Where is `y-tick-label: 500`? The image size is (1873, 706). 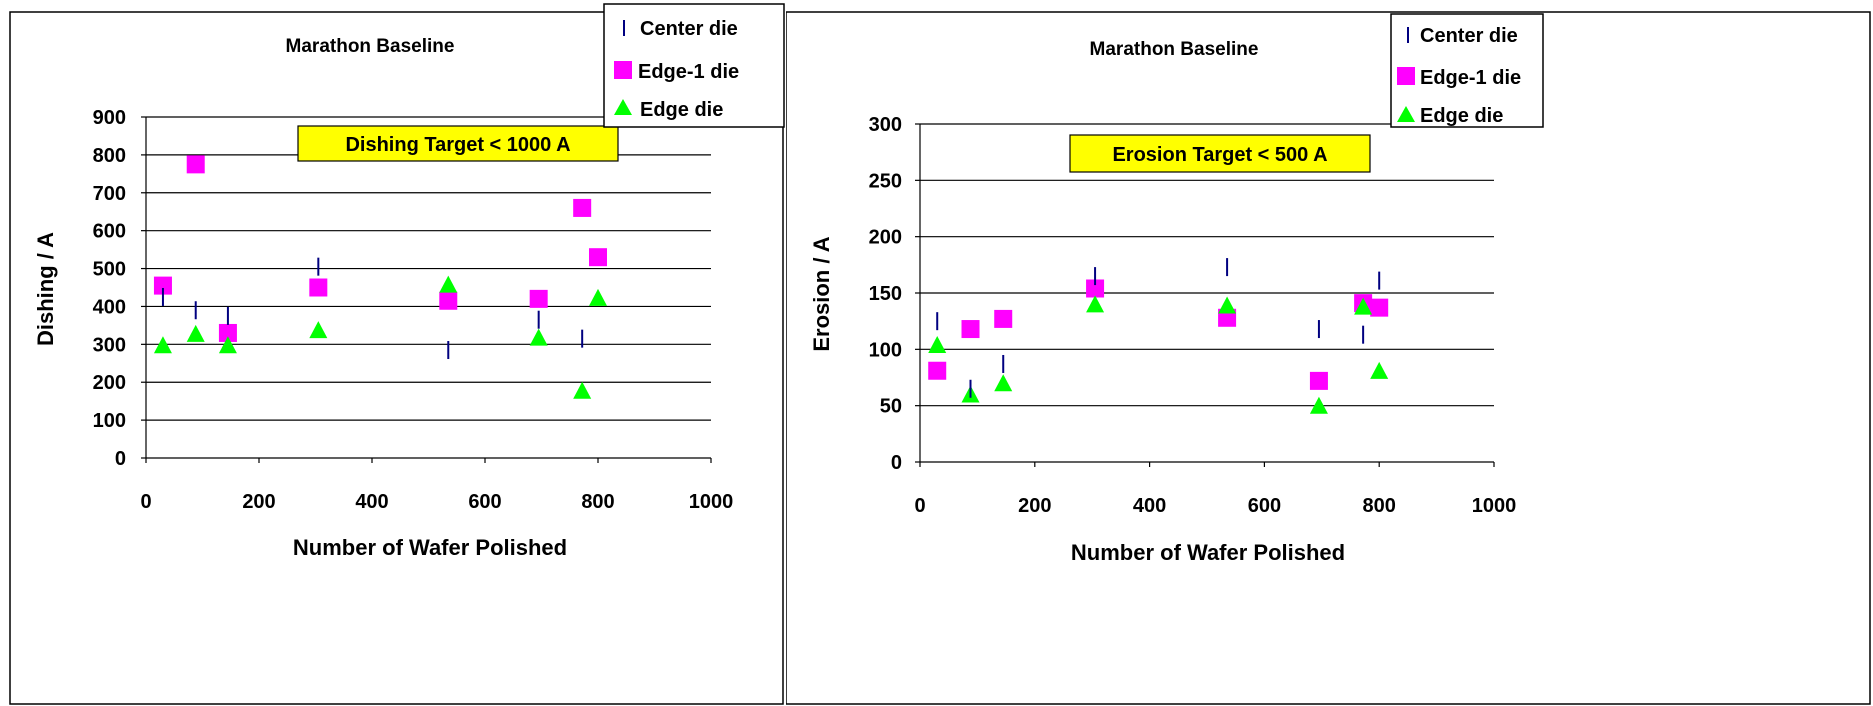 y-tick-label: 500 is located at coordinates (109, 270).